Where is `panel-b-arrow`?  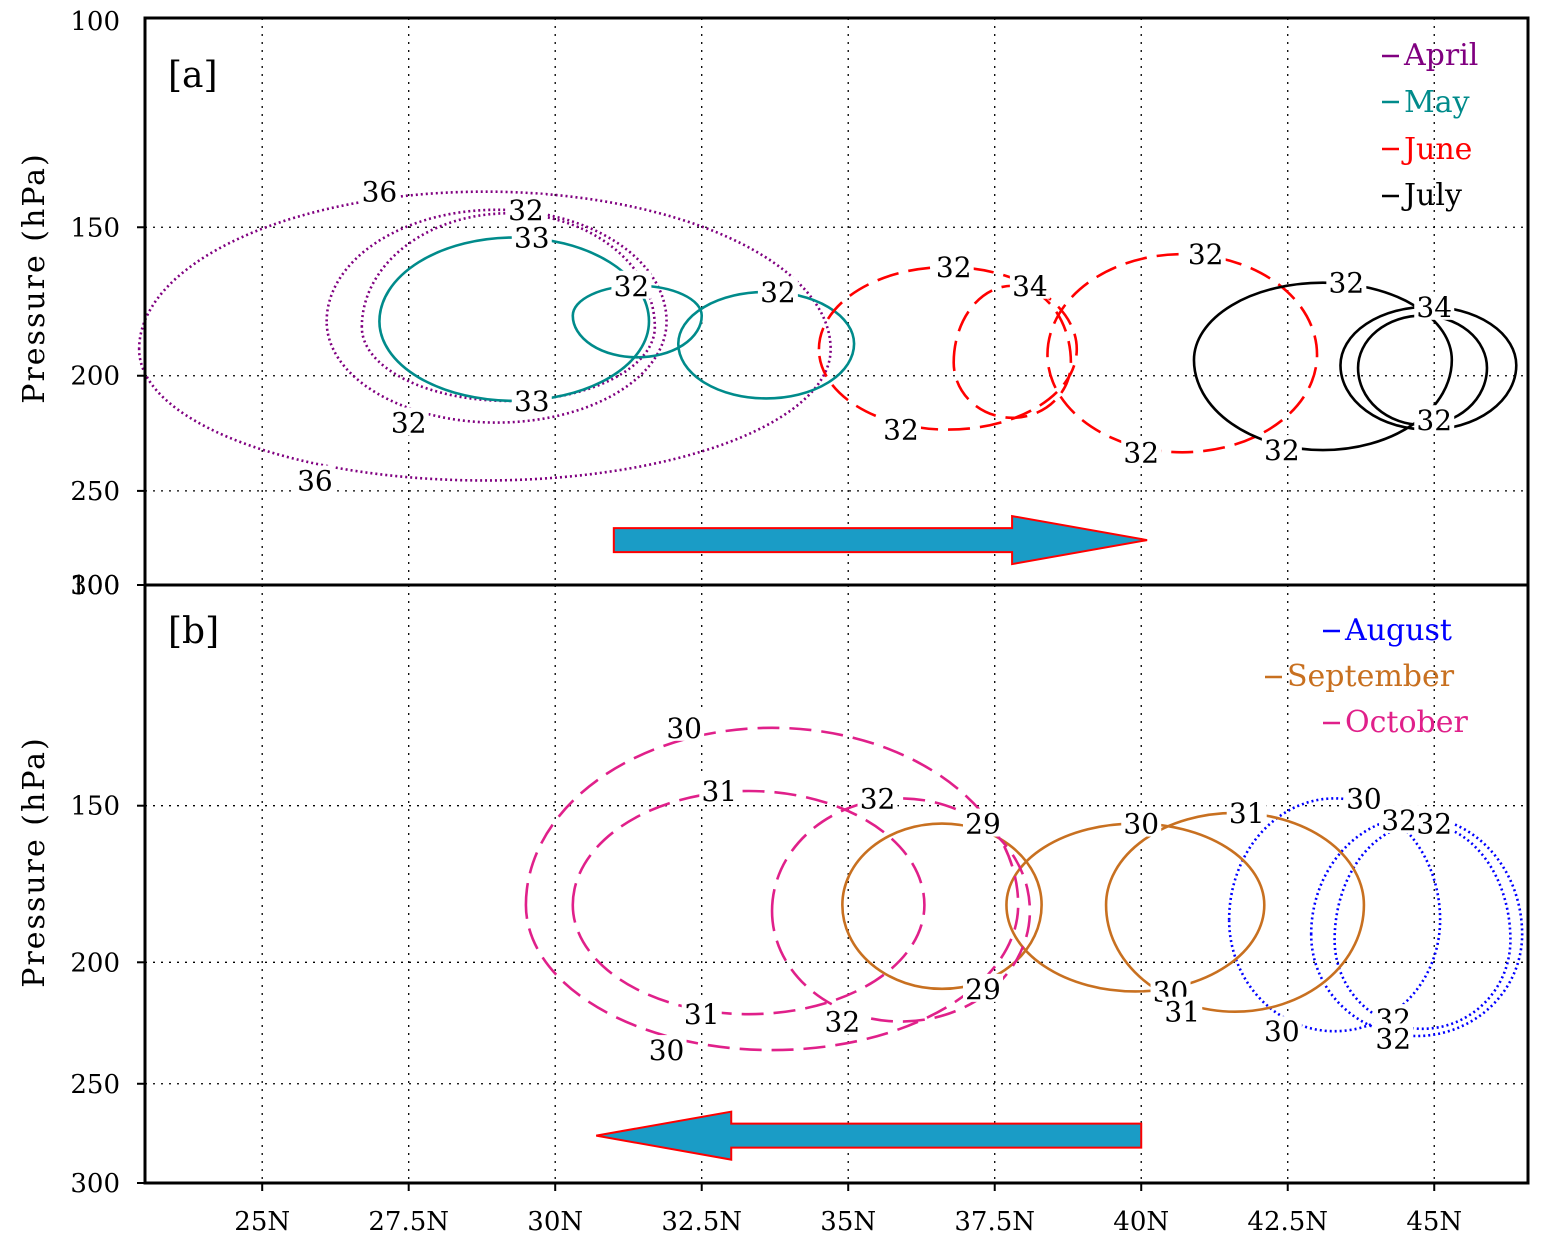 panel-b-arrow is located at coordinates (869, 1135).